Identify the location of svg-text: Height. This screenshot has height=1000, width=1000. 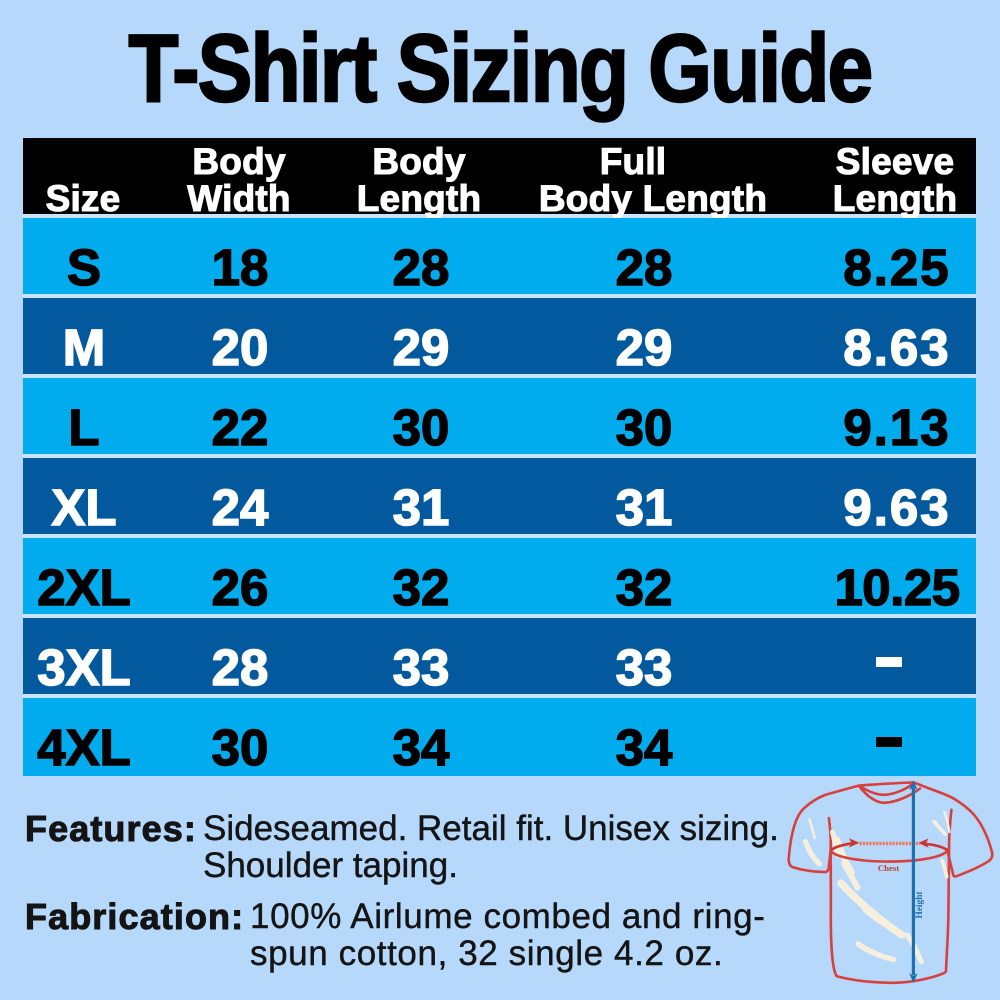
(920, 905).